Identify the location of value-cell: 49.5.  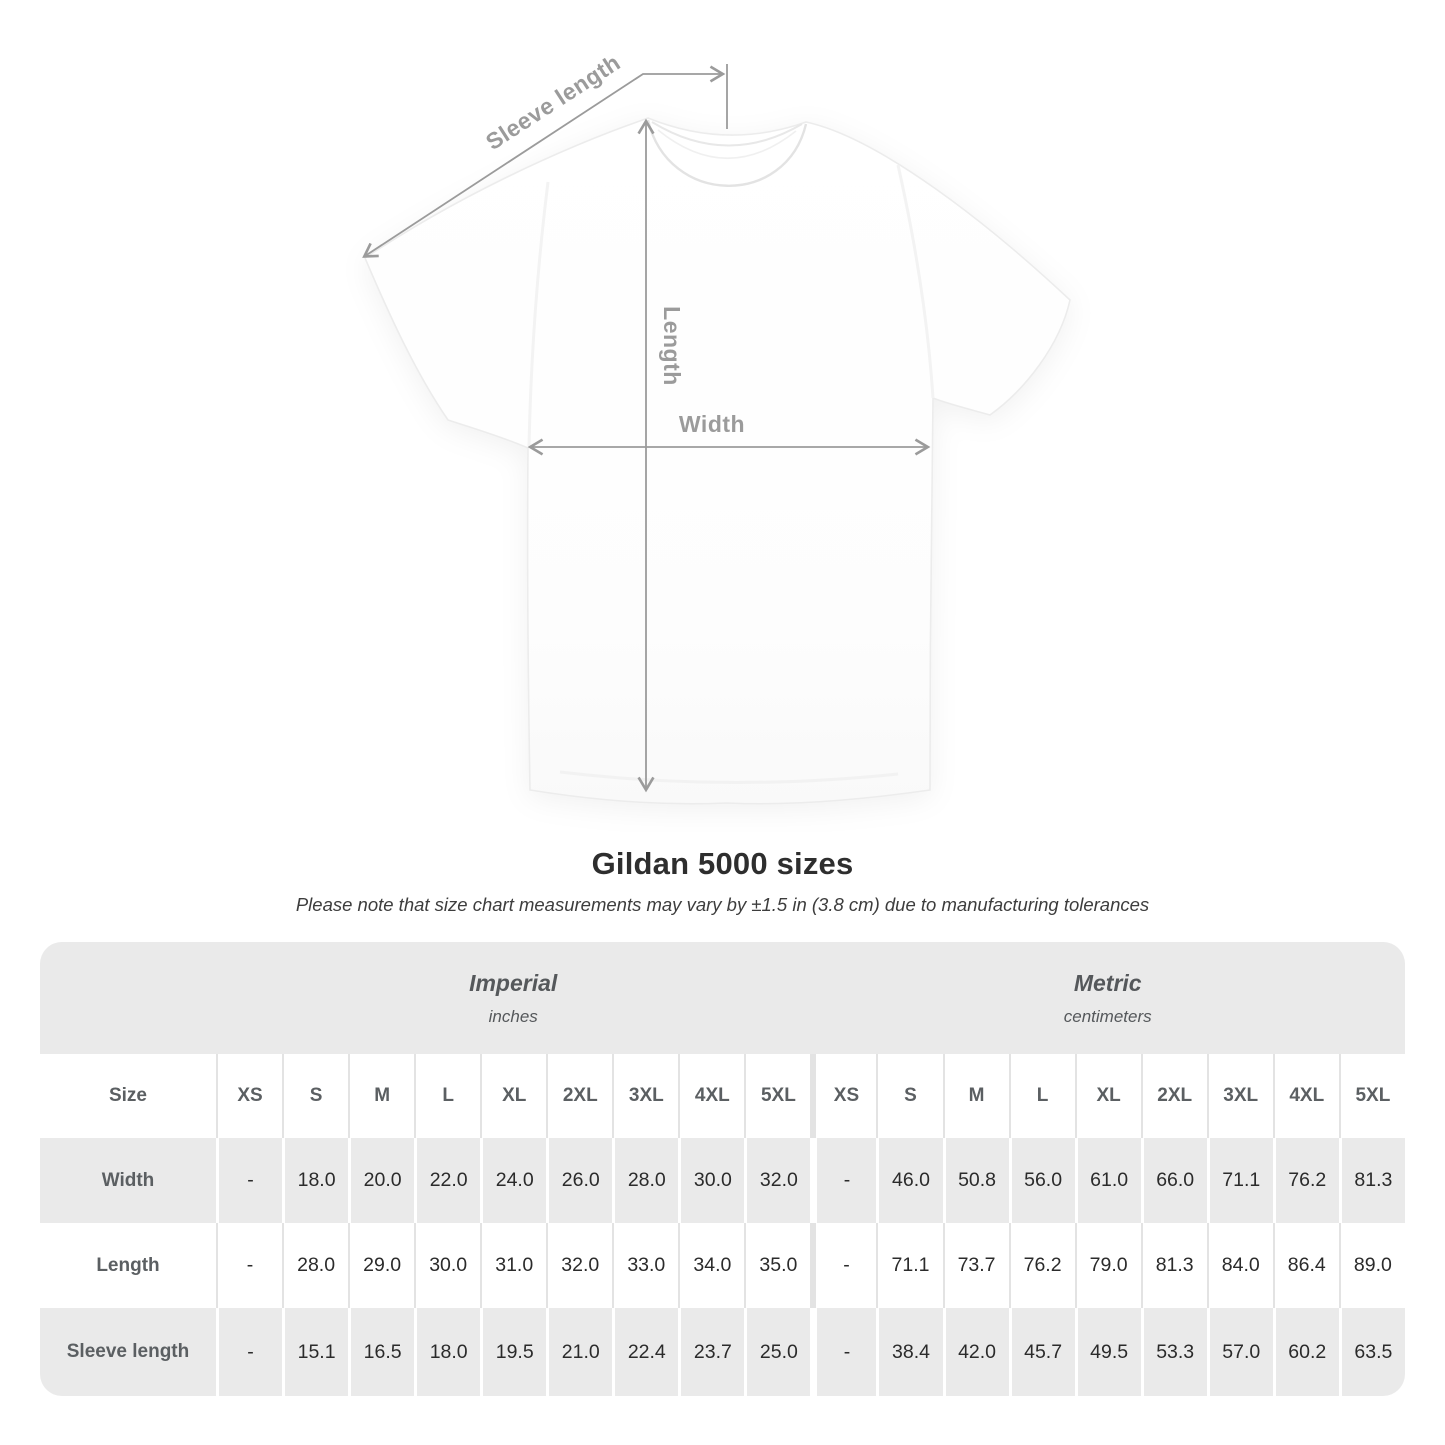
(1107, 1352).